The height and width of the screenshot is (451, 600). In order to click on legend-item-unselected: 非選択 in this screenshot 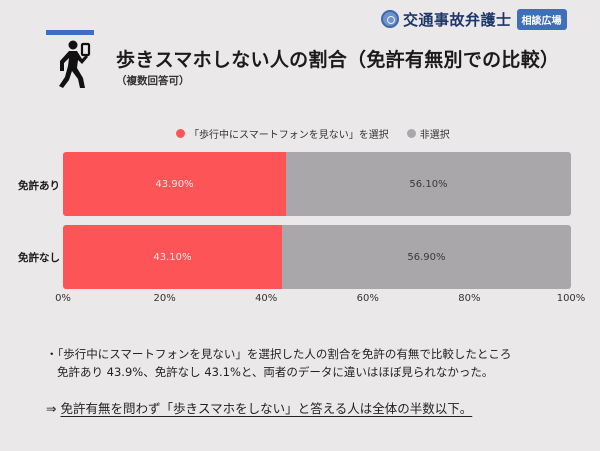, I will do `click(428, 133)`.